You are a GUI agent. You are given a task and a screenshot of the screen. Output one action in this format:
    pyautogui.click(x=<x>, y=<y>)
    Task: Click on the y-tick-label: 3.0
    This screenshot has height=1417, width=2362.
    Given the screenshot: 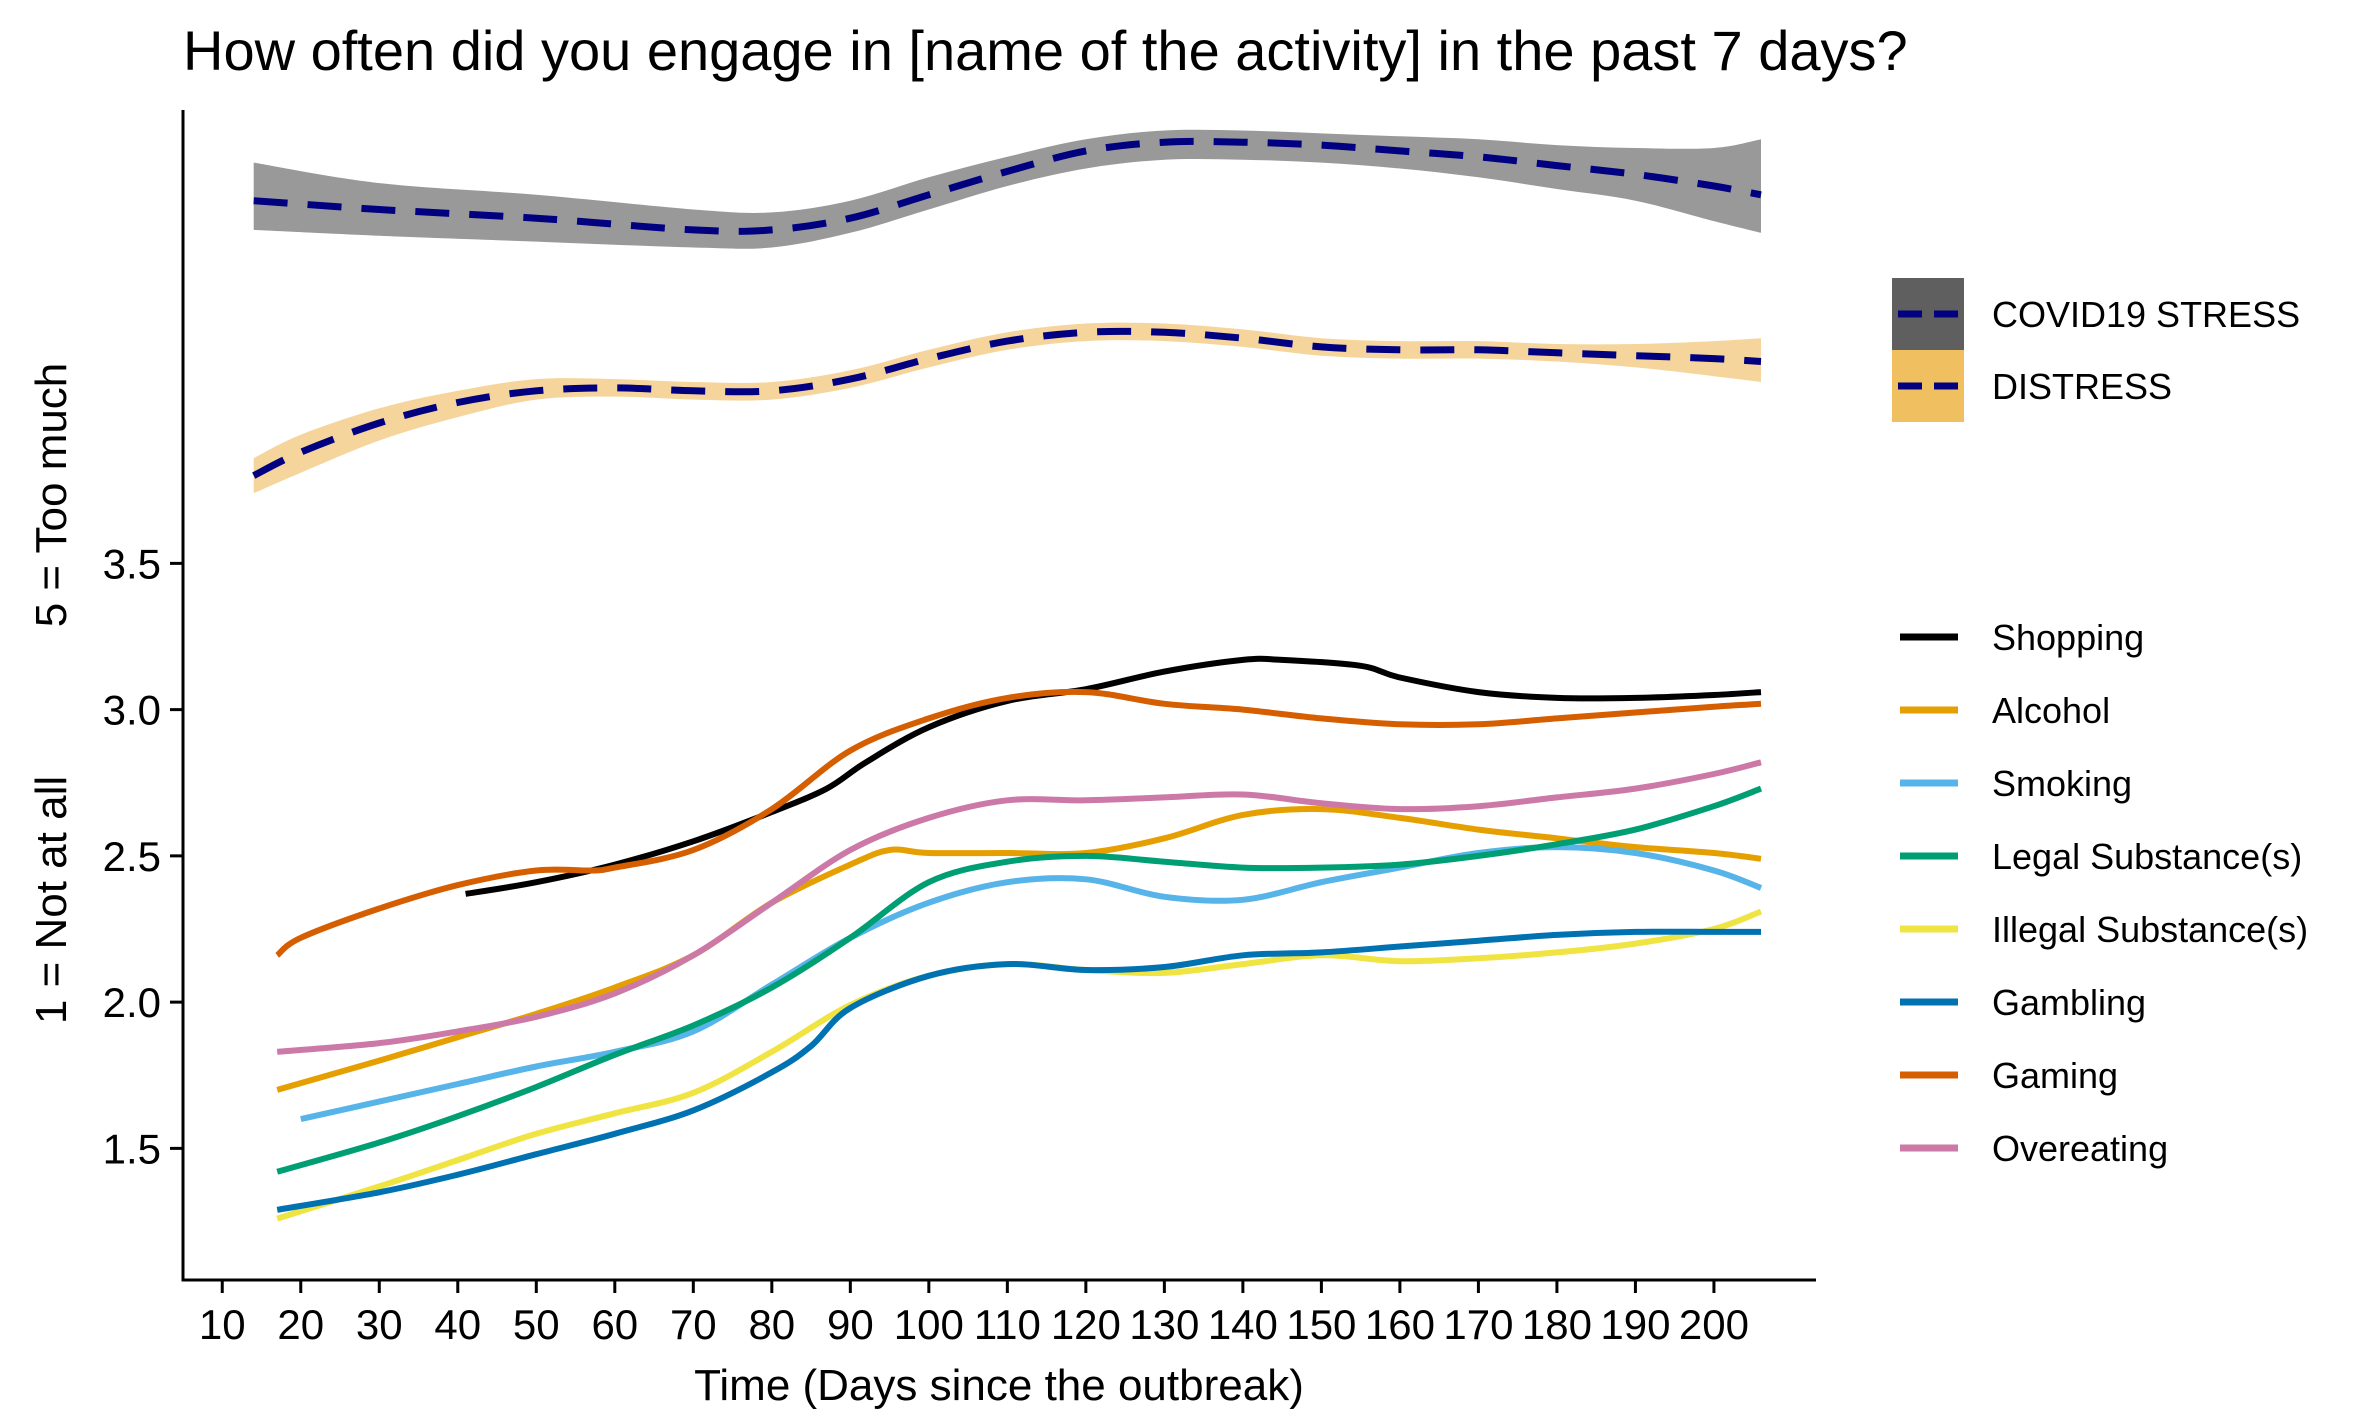 What is the action you would take?
    pyautogui.click(x=132, y=710)
    